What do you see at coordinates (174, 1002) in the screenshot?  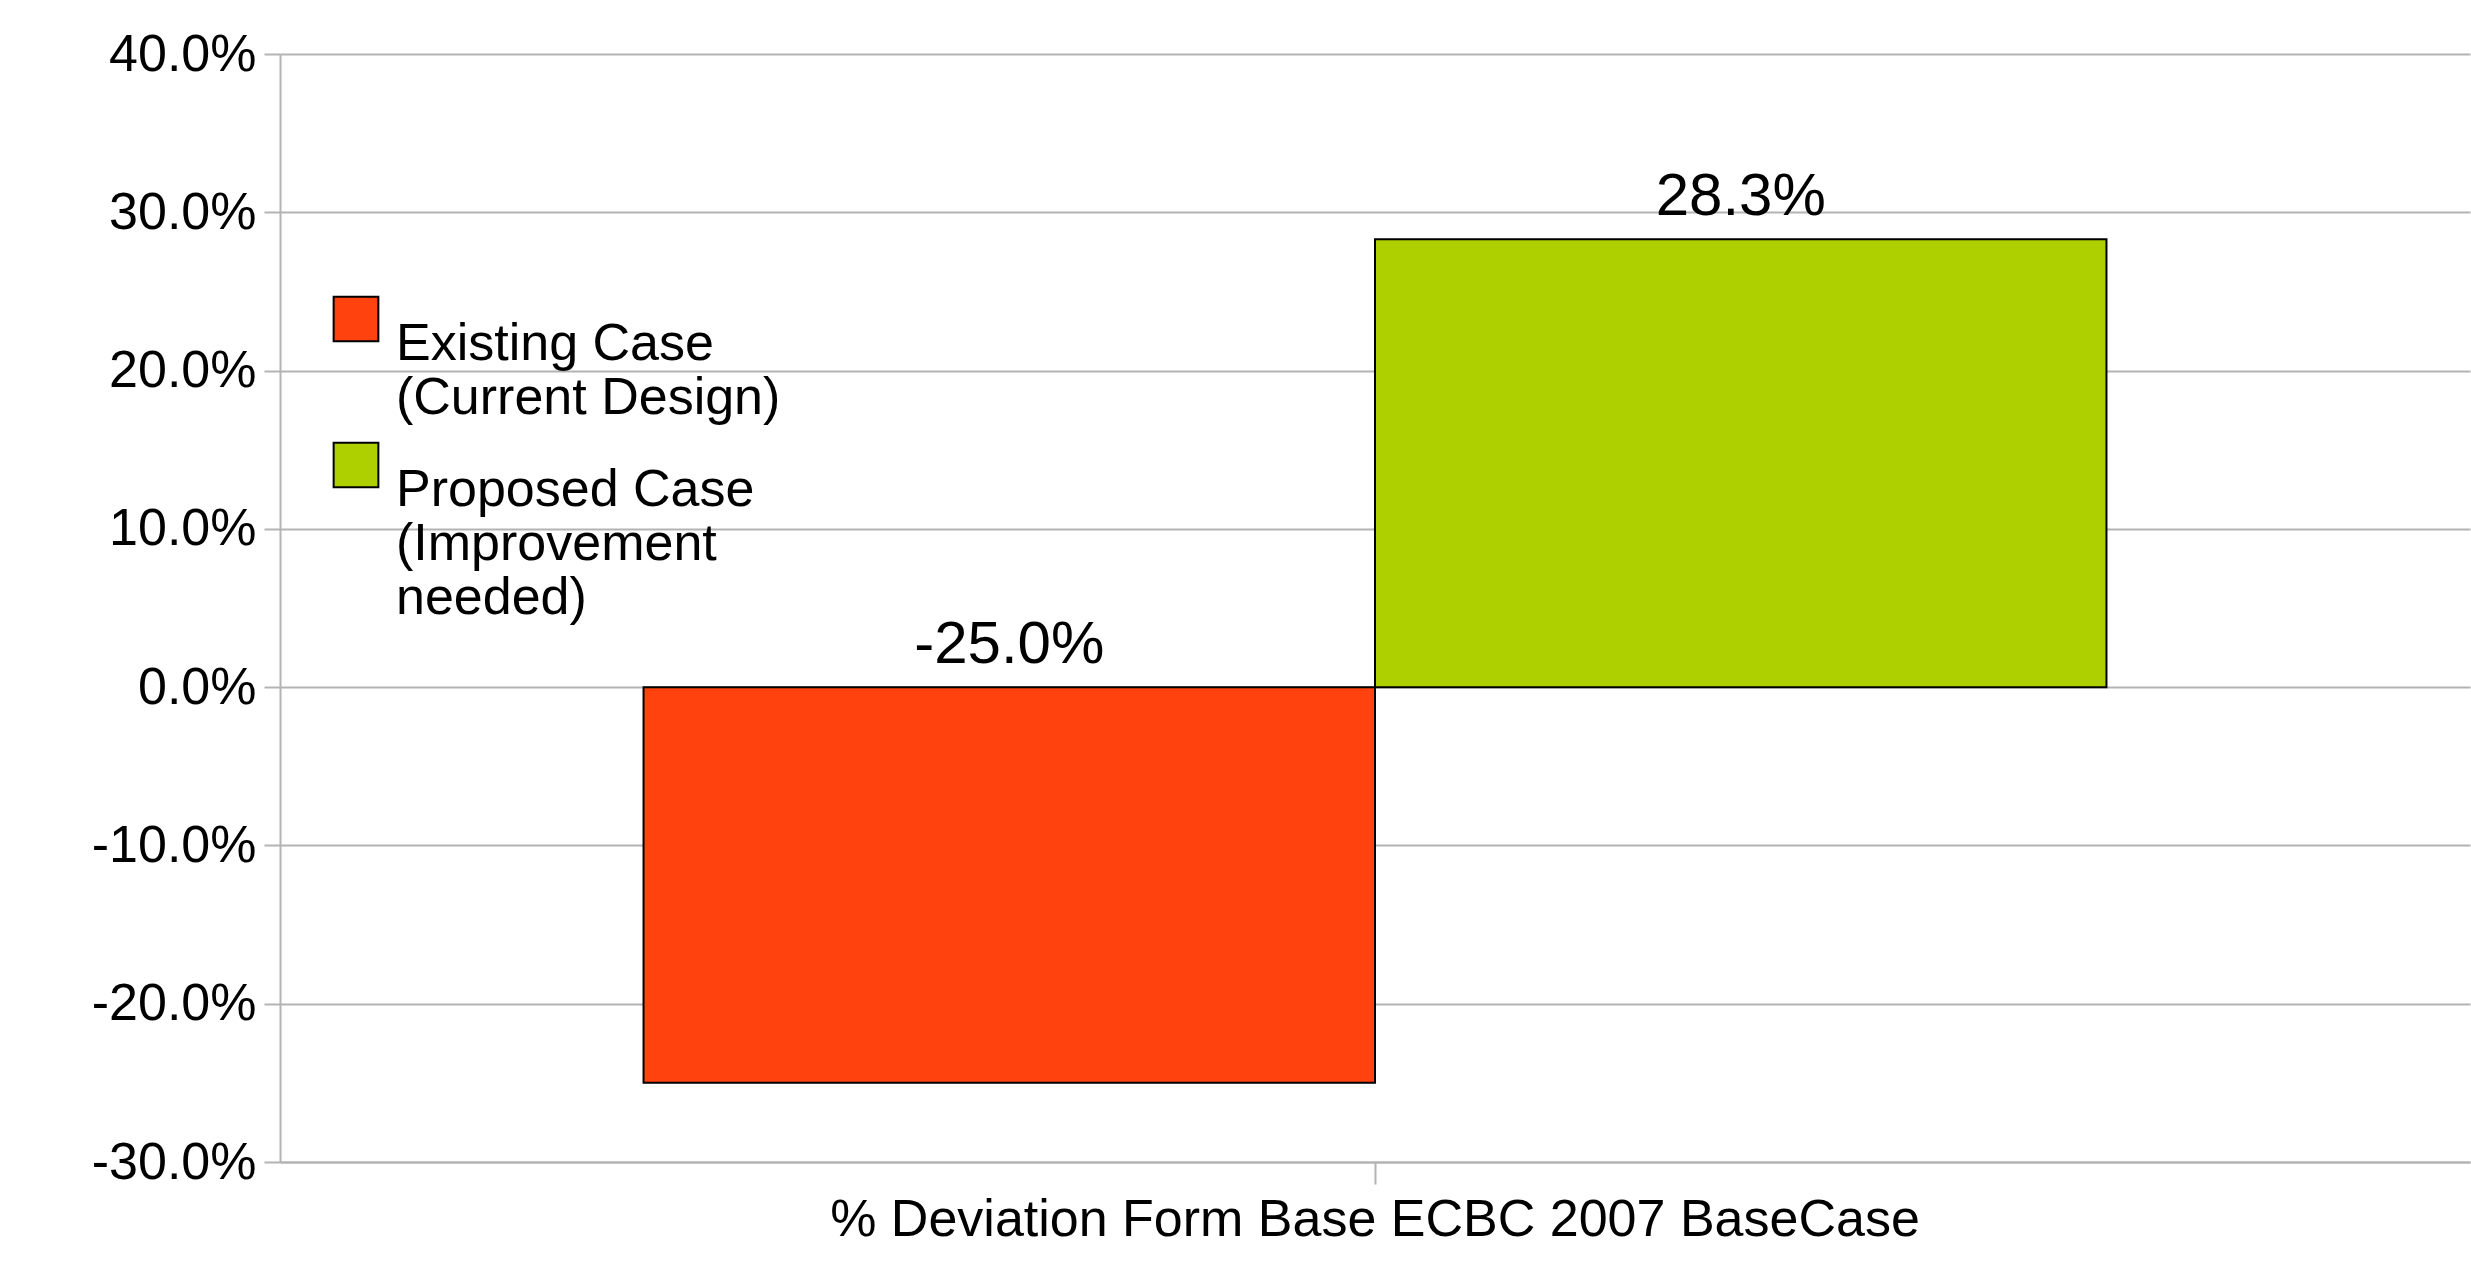 I see `y-tick-label: -20.0%` at bounding box center [174, 1002].